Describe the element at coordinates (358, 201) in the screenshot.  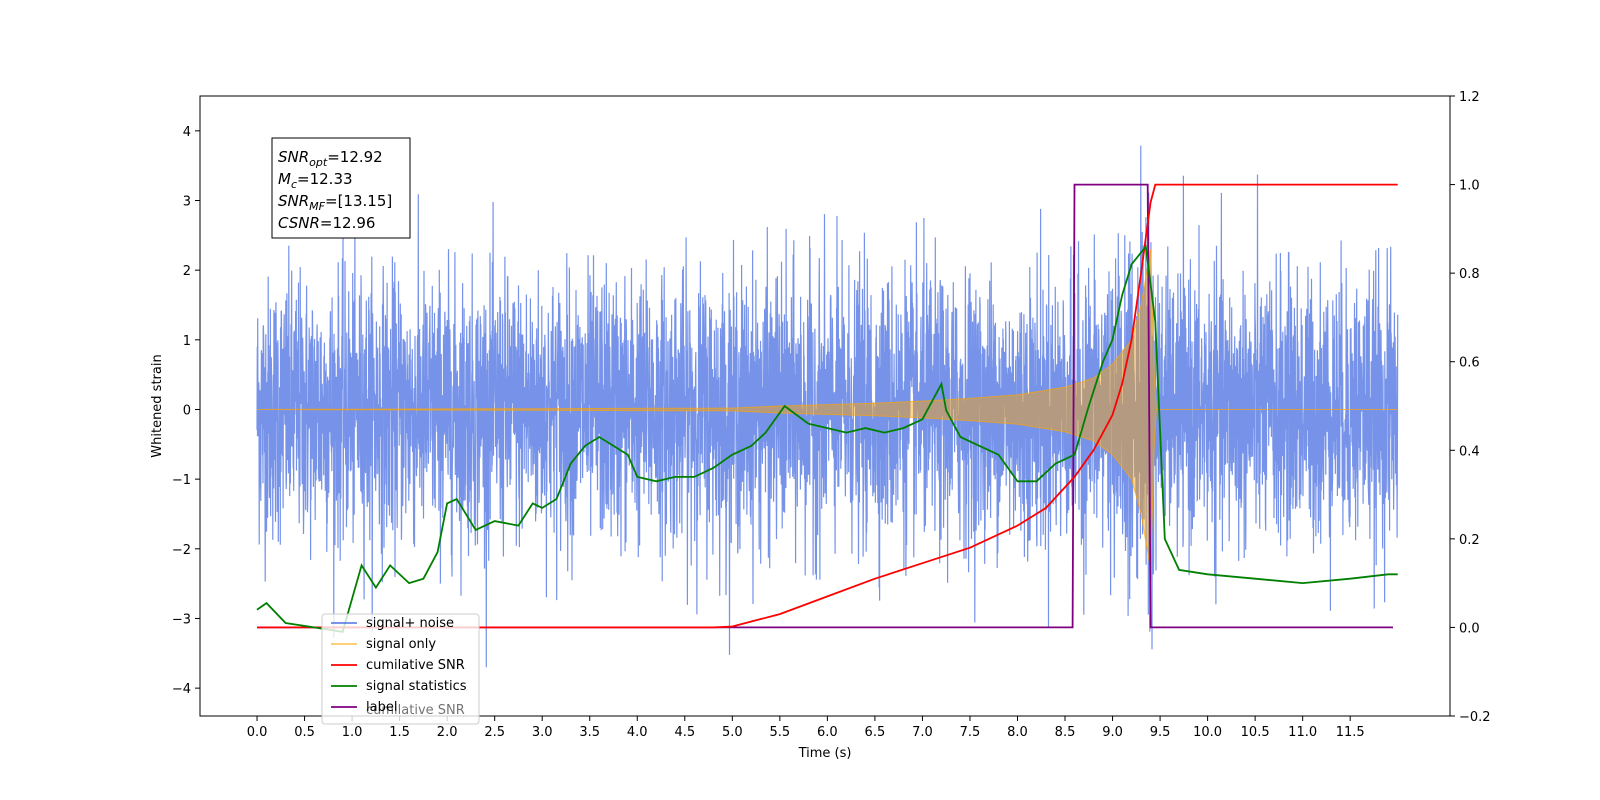
I see `stats-annotation-value: =[13.15]` at that location.